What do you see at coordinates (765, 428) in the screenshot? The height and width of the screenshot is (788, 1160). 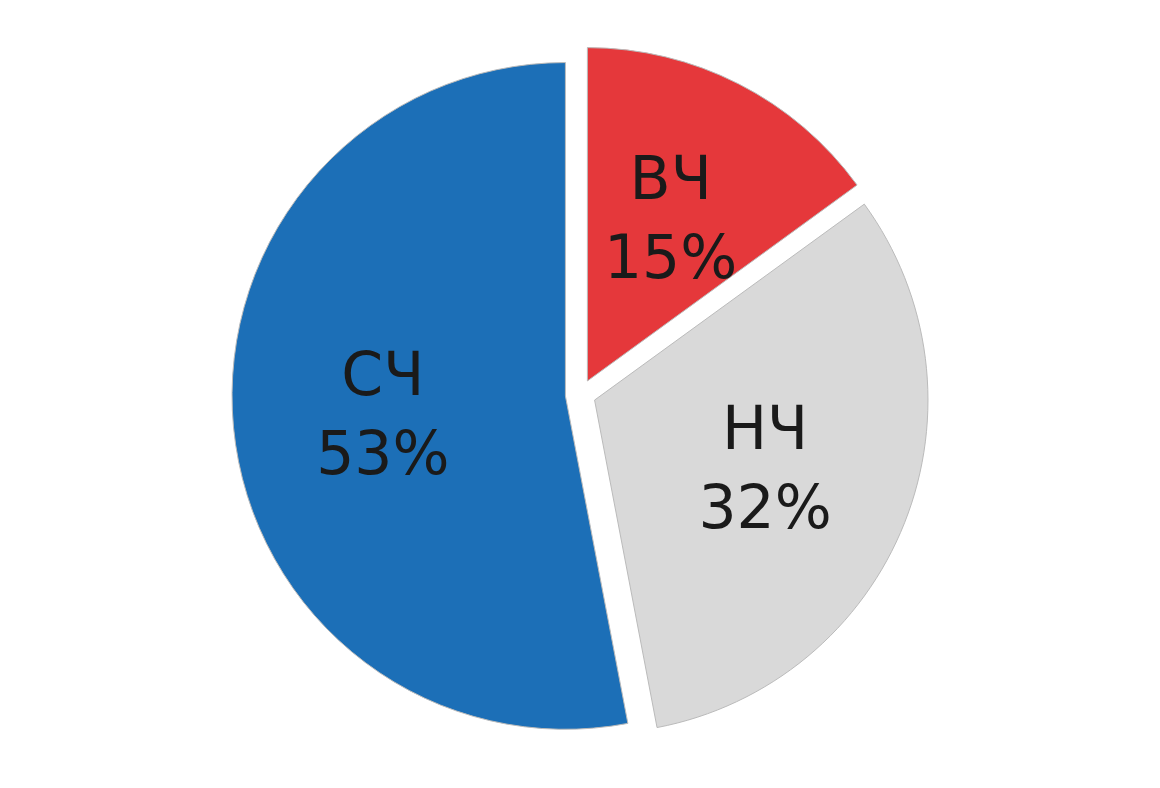 I see `slice-label: НЧ` at bounding box center [765, 428].